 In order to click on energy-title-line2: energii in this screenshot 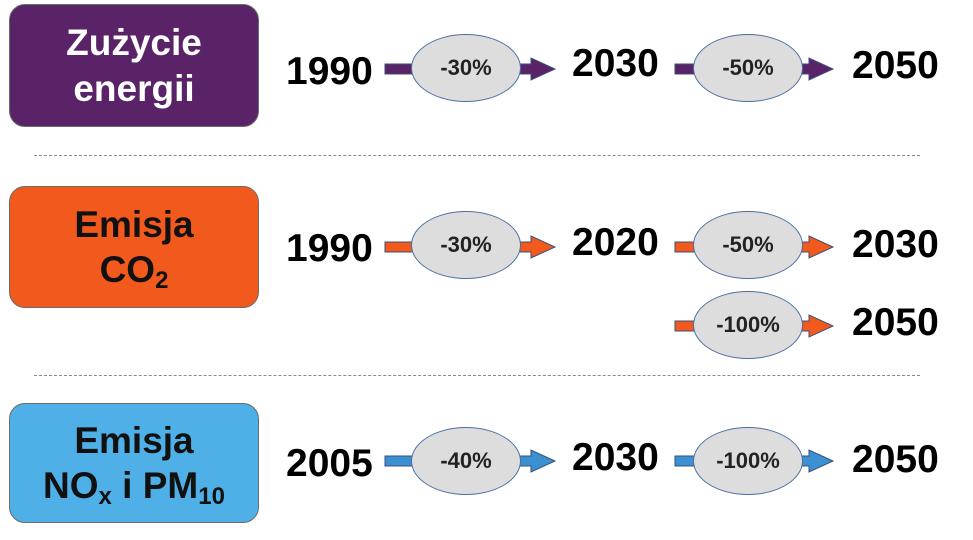, I will do `click(134, 88)`.